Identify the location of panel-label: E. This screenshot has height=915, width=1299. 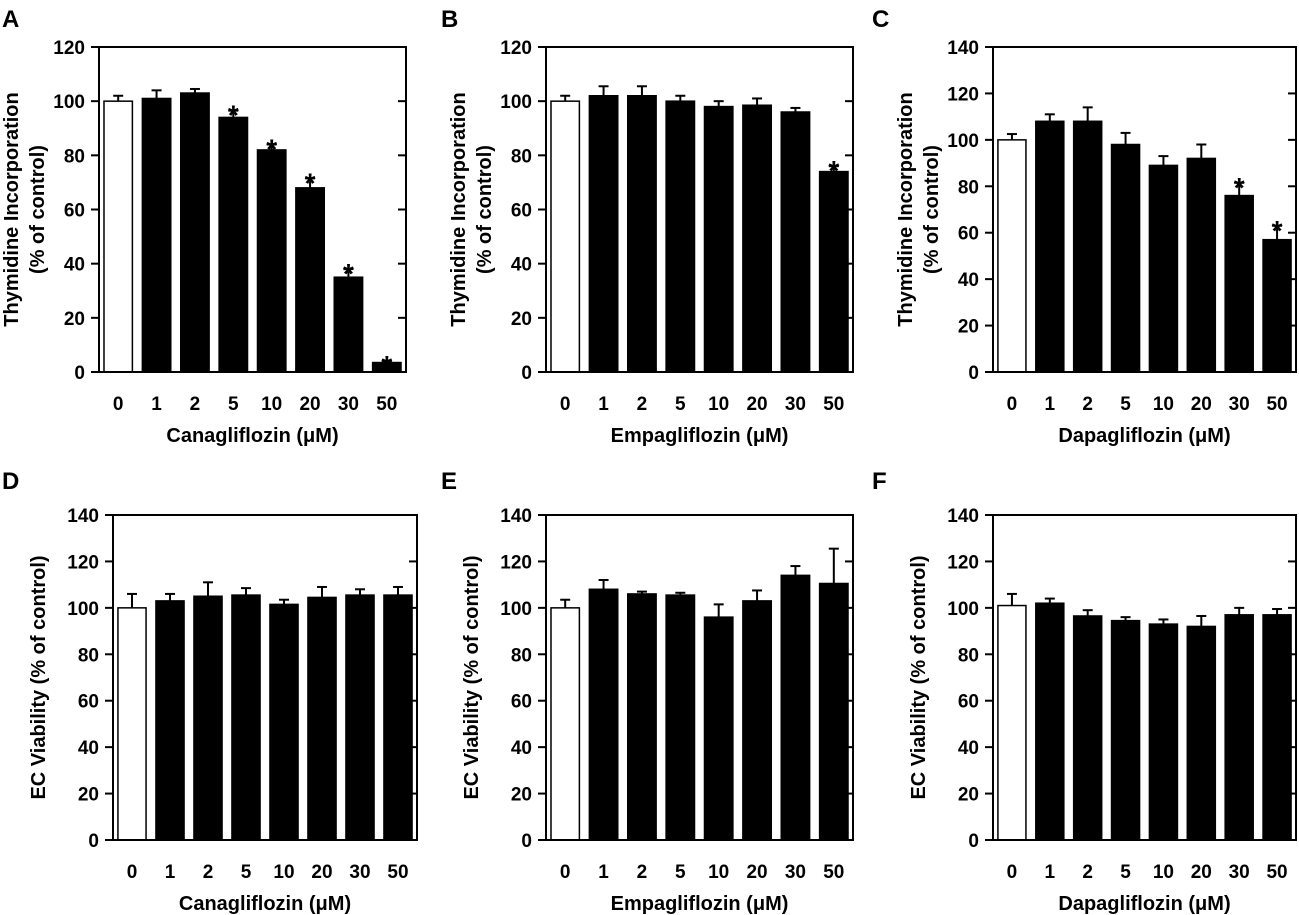
(449, 481).